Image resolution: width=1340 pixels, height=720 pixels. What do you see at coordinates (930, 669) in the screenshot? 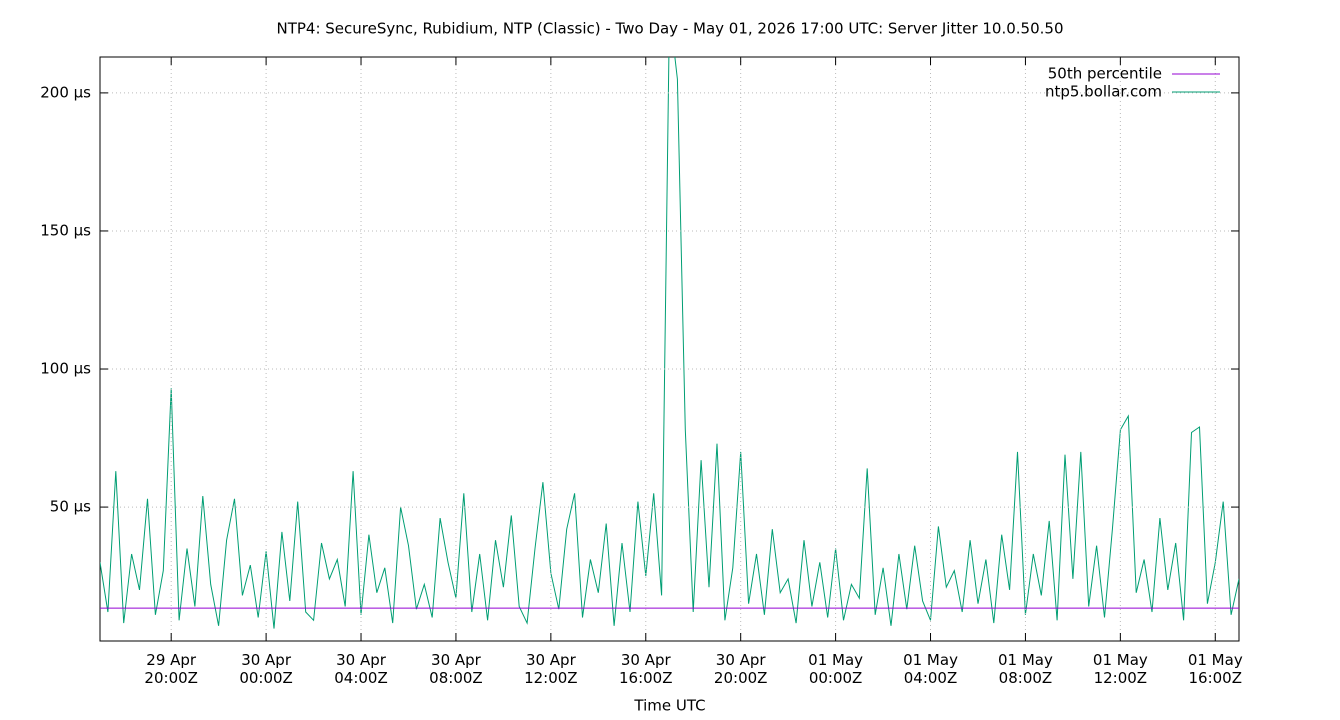
I see `x-tick-label: 01 May 04:00Z` at bounding box center [930, 669].